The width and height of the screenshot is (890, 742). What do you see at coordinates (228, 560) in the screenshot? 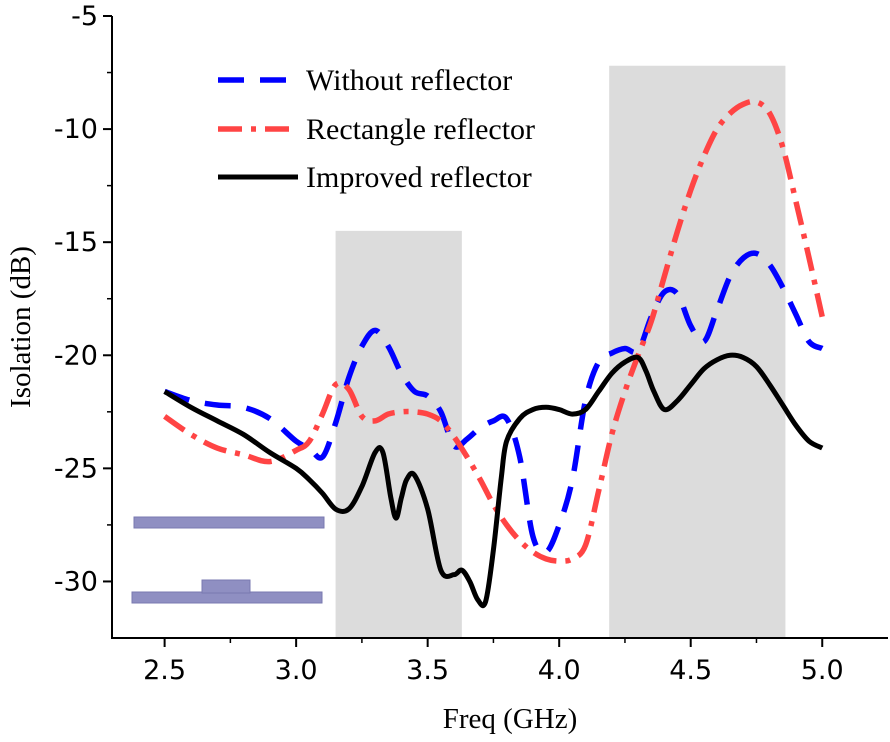
I see `reflector-inset` at bounding box center [228, 560].